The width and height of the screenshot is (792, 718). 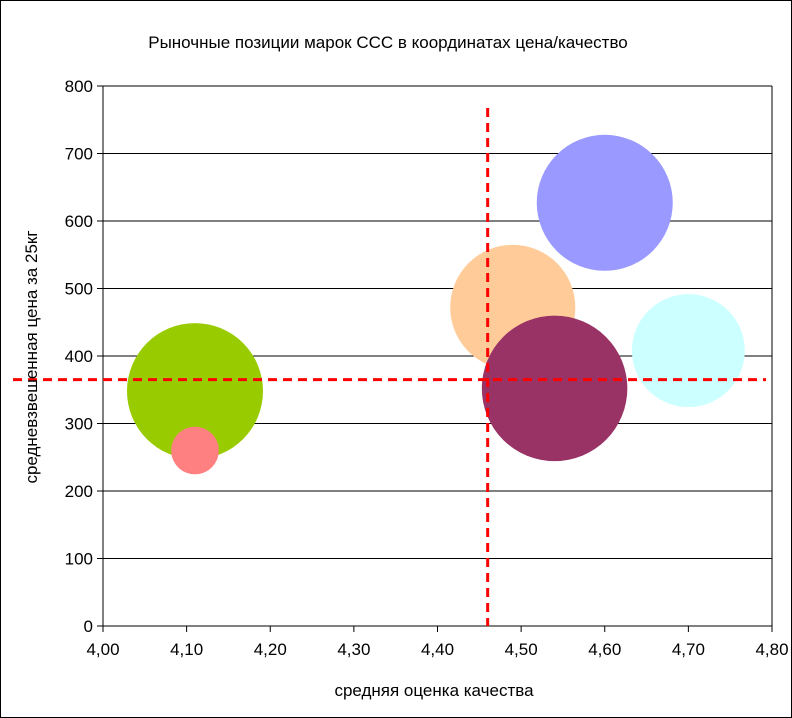 I want to click on y-tick-label: 600, so click(x=79, y=221).